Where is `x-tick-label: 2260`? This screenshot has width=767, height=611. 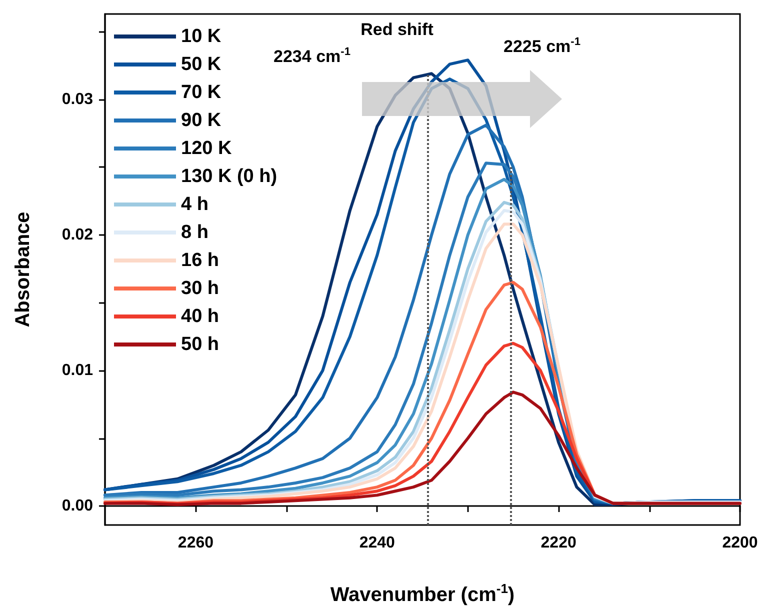 x-tick-label: 2260 is located at coordinates (196, 543).